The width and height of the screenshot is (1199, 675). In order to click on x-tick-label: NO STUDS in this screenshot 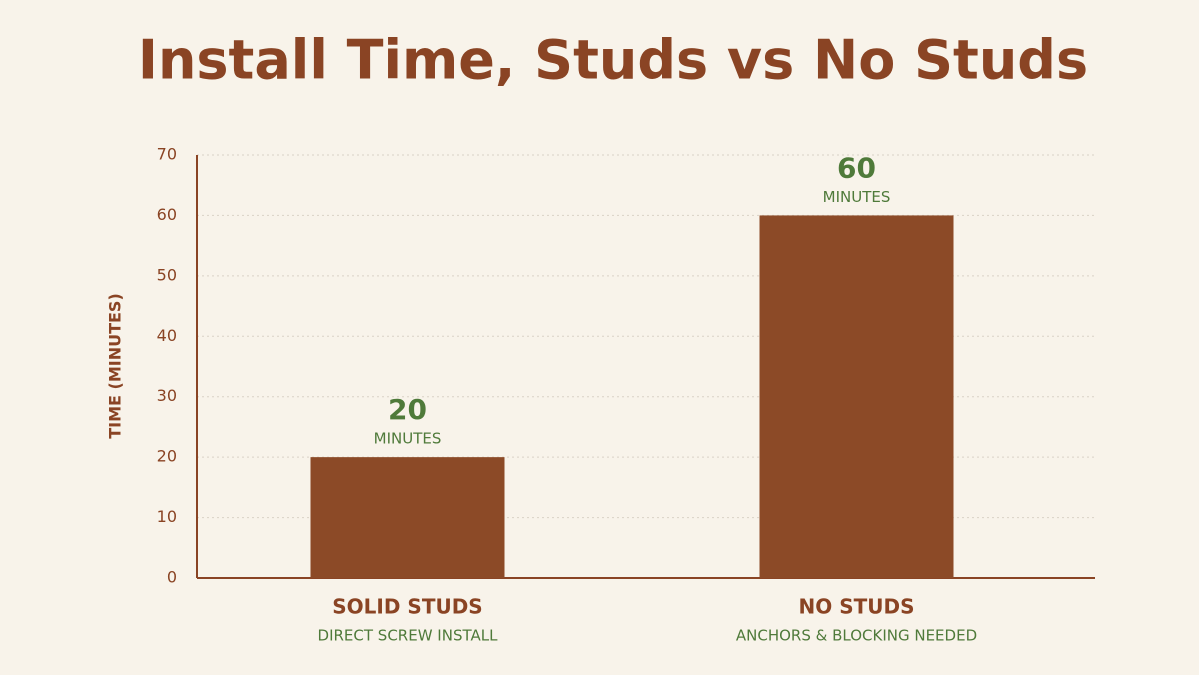, I will do `click(857, 607)`.